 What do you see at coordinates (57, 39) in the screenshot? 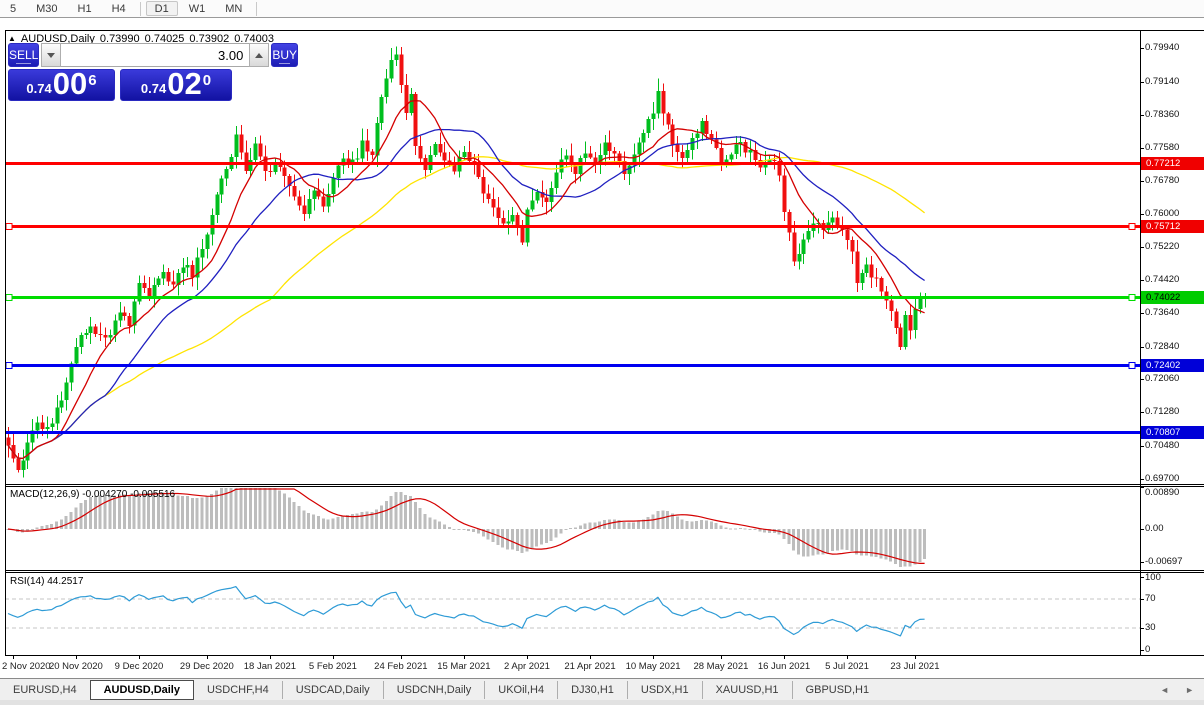
I see `symbol-period-label: AUDUSD,Daily` at bounding box center [57, 39].